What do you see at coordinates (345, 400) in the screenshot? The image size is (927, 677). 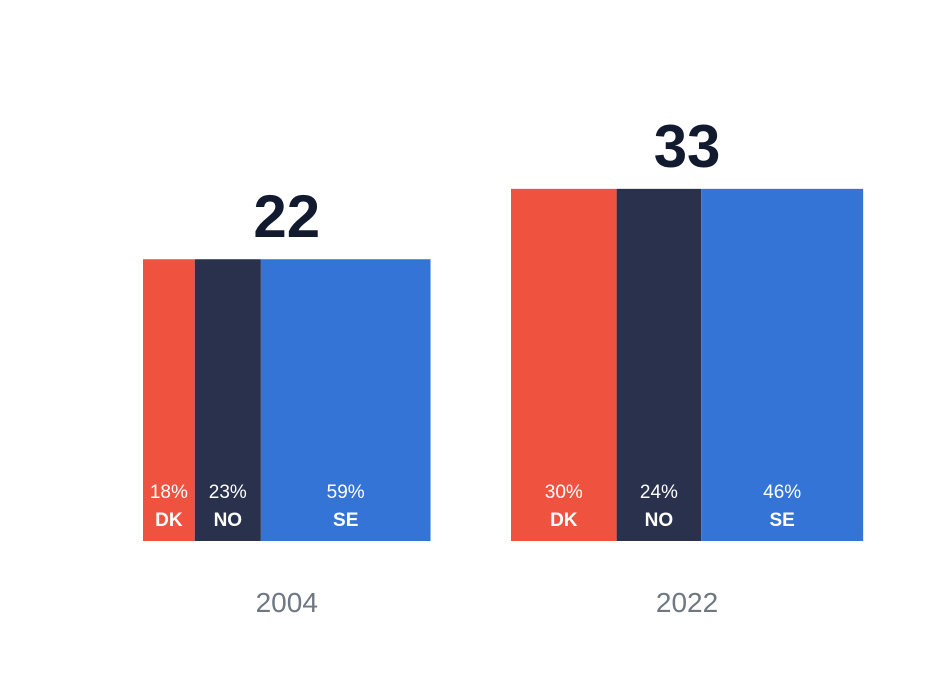 I see `bar-segment-2004-se` at bounding box center [345, 400].